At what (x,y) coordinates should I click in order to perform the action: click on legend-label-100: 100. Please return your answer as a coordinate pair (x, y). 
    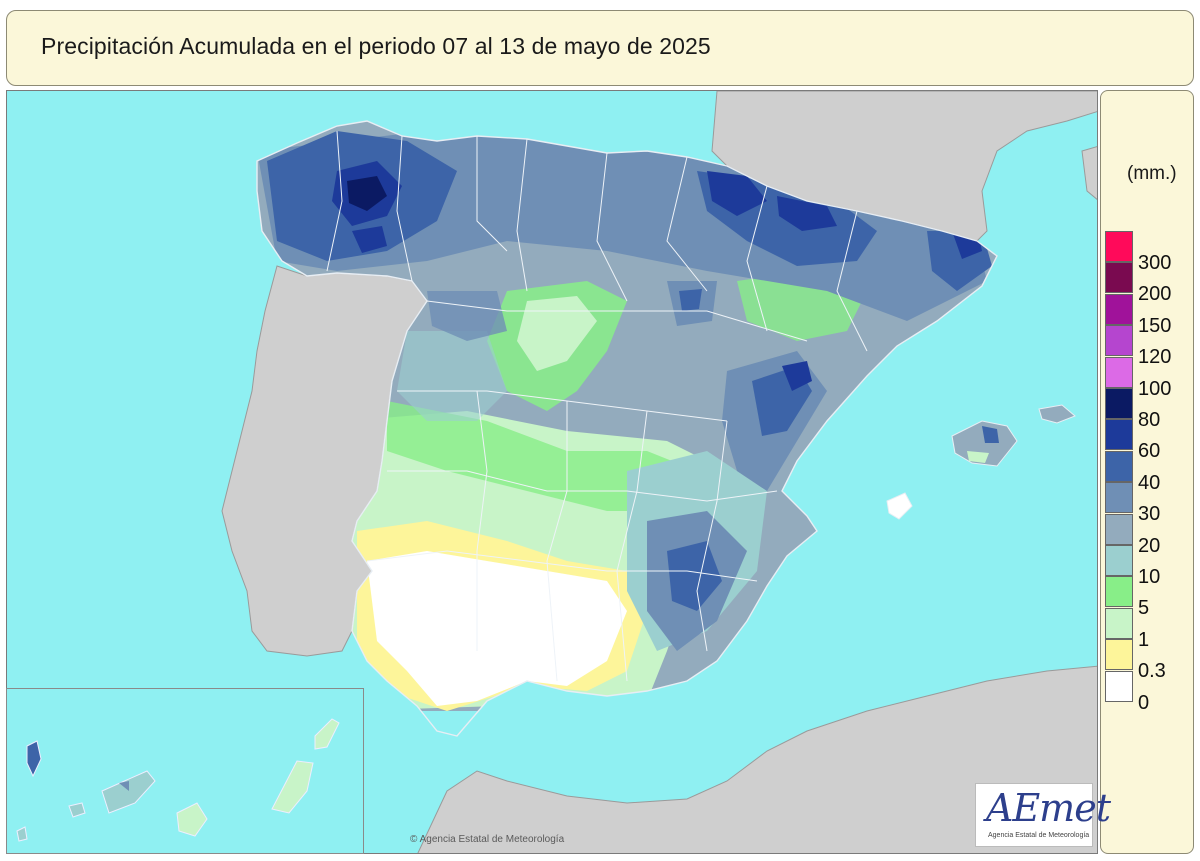
    Looking at the image, I should click on (1155, 388).